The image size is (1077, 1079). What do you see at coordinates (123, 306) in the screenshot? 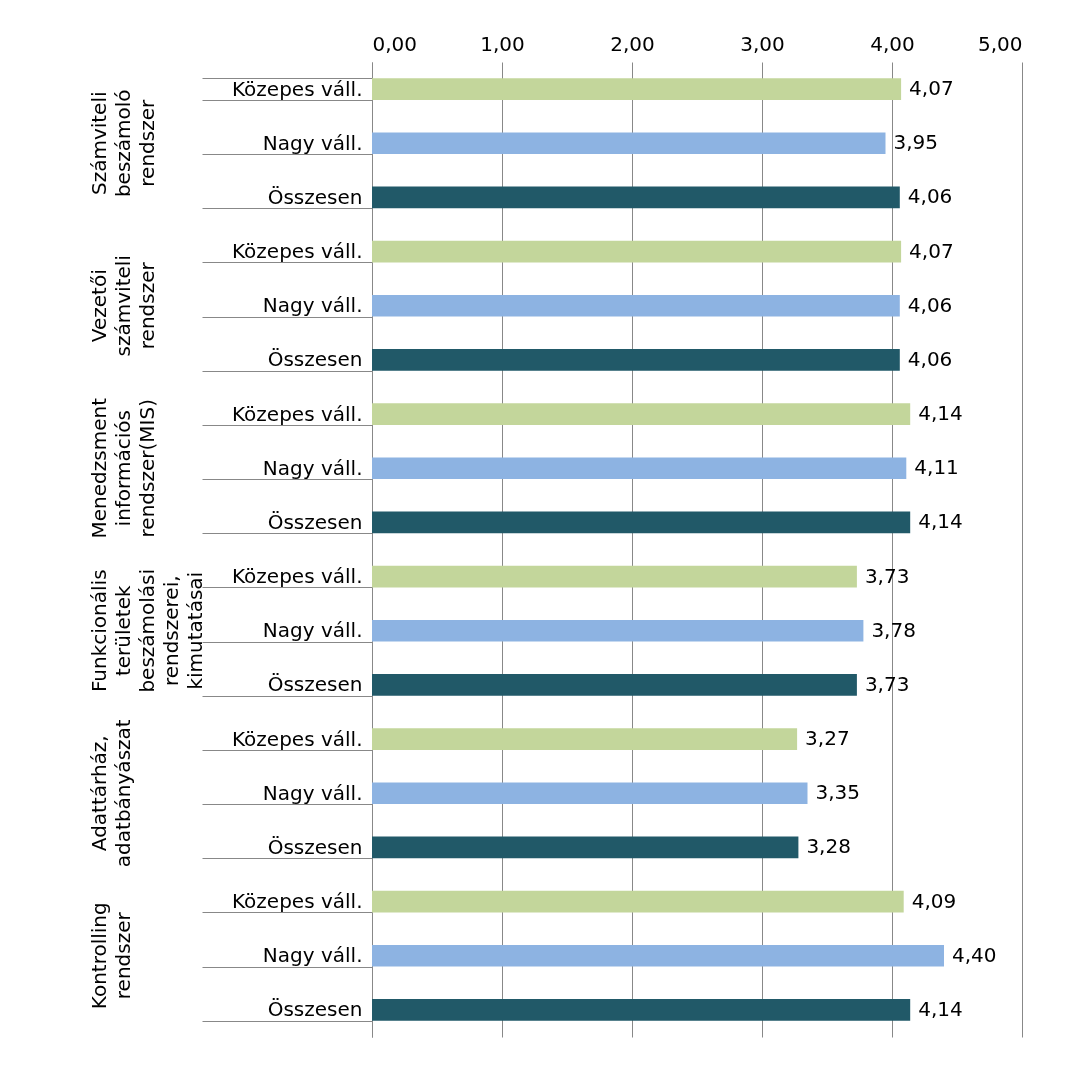
I see `text: Vezetői számviteli rendszer` at bounding box center [123, 306].